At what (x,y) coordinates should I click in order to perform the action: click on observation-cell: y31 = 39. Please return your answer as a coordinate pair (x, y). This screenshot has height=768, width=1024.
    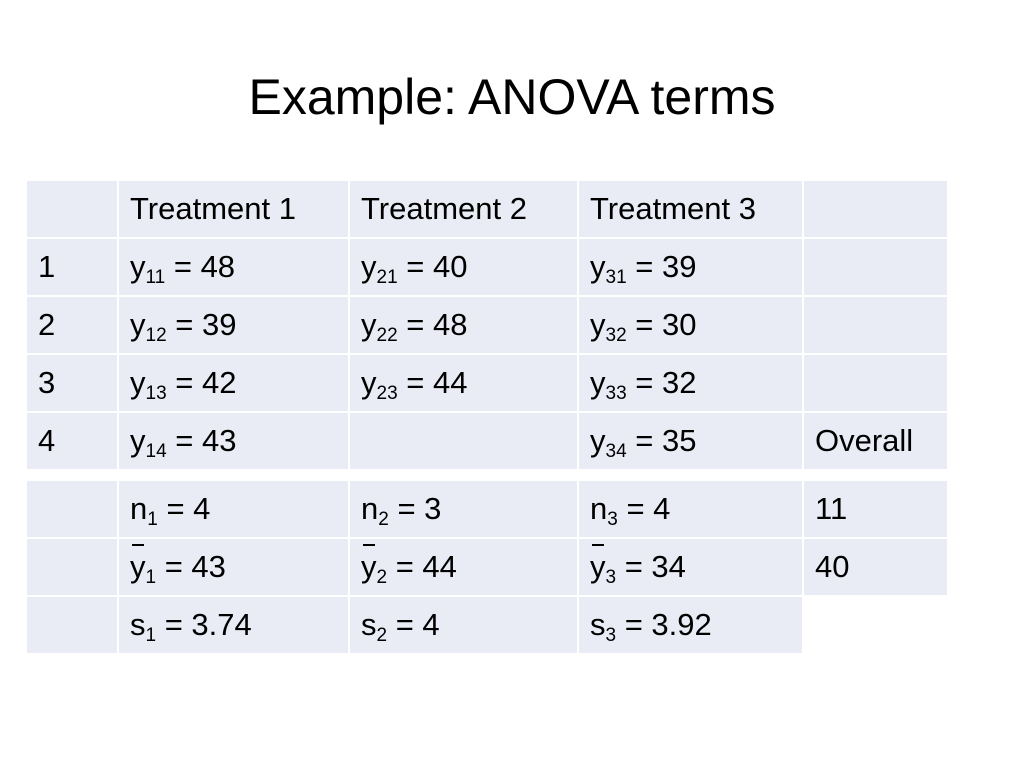
    Looking at the image, I should click on (690, 267).